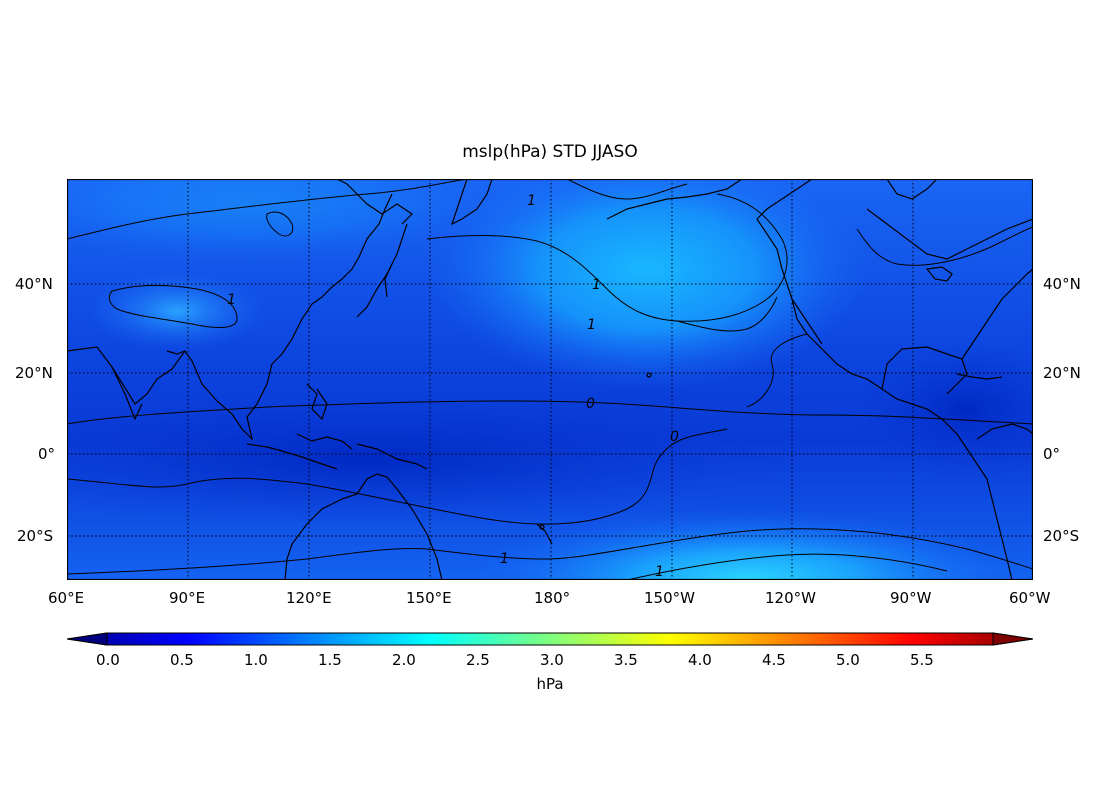 The height and width of the screenshot is (800, 1100). Describe the element at coordinates (790, 598) in the screenshot. I see `lon-label: 120°W` at that location.